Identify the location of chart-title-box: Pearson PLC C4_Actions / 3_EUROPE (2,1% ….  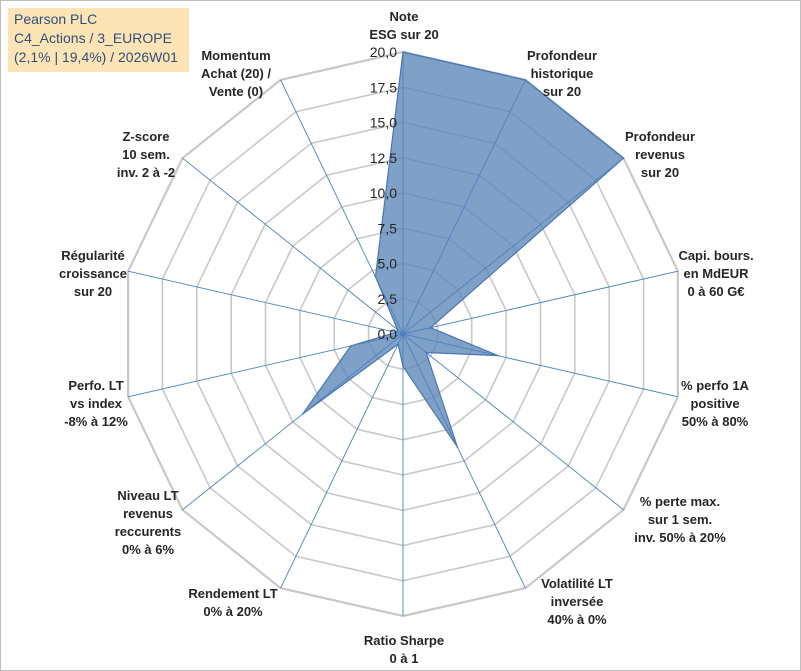
(98, 40).